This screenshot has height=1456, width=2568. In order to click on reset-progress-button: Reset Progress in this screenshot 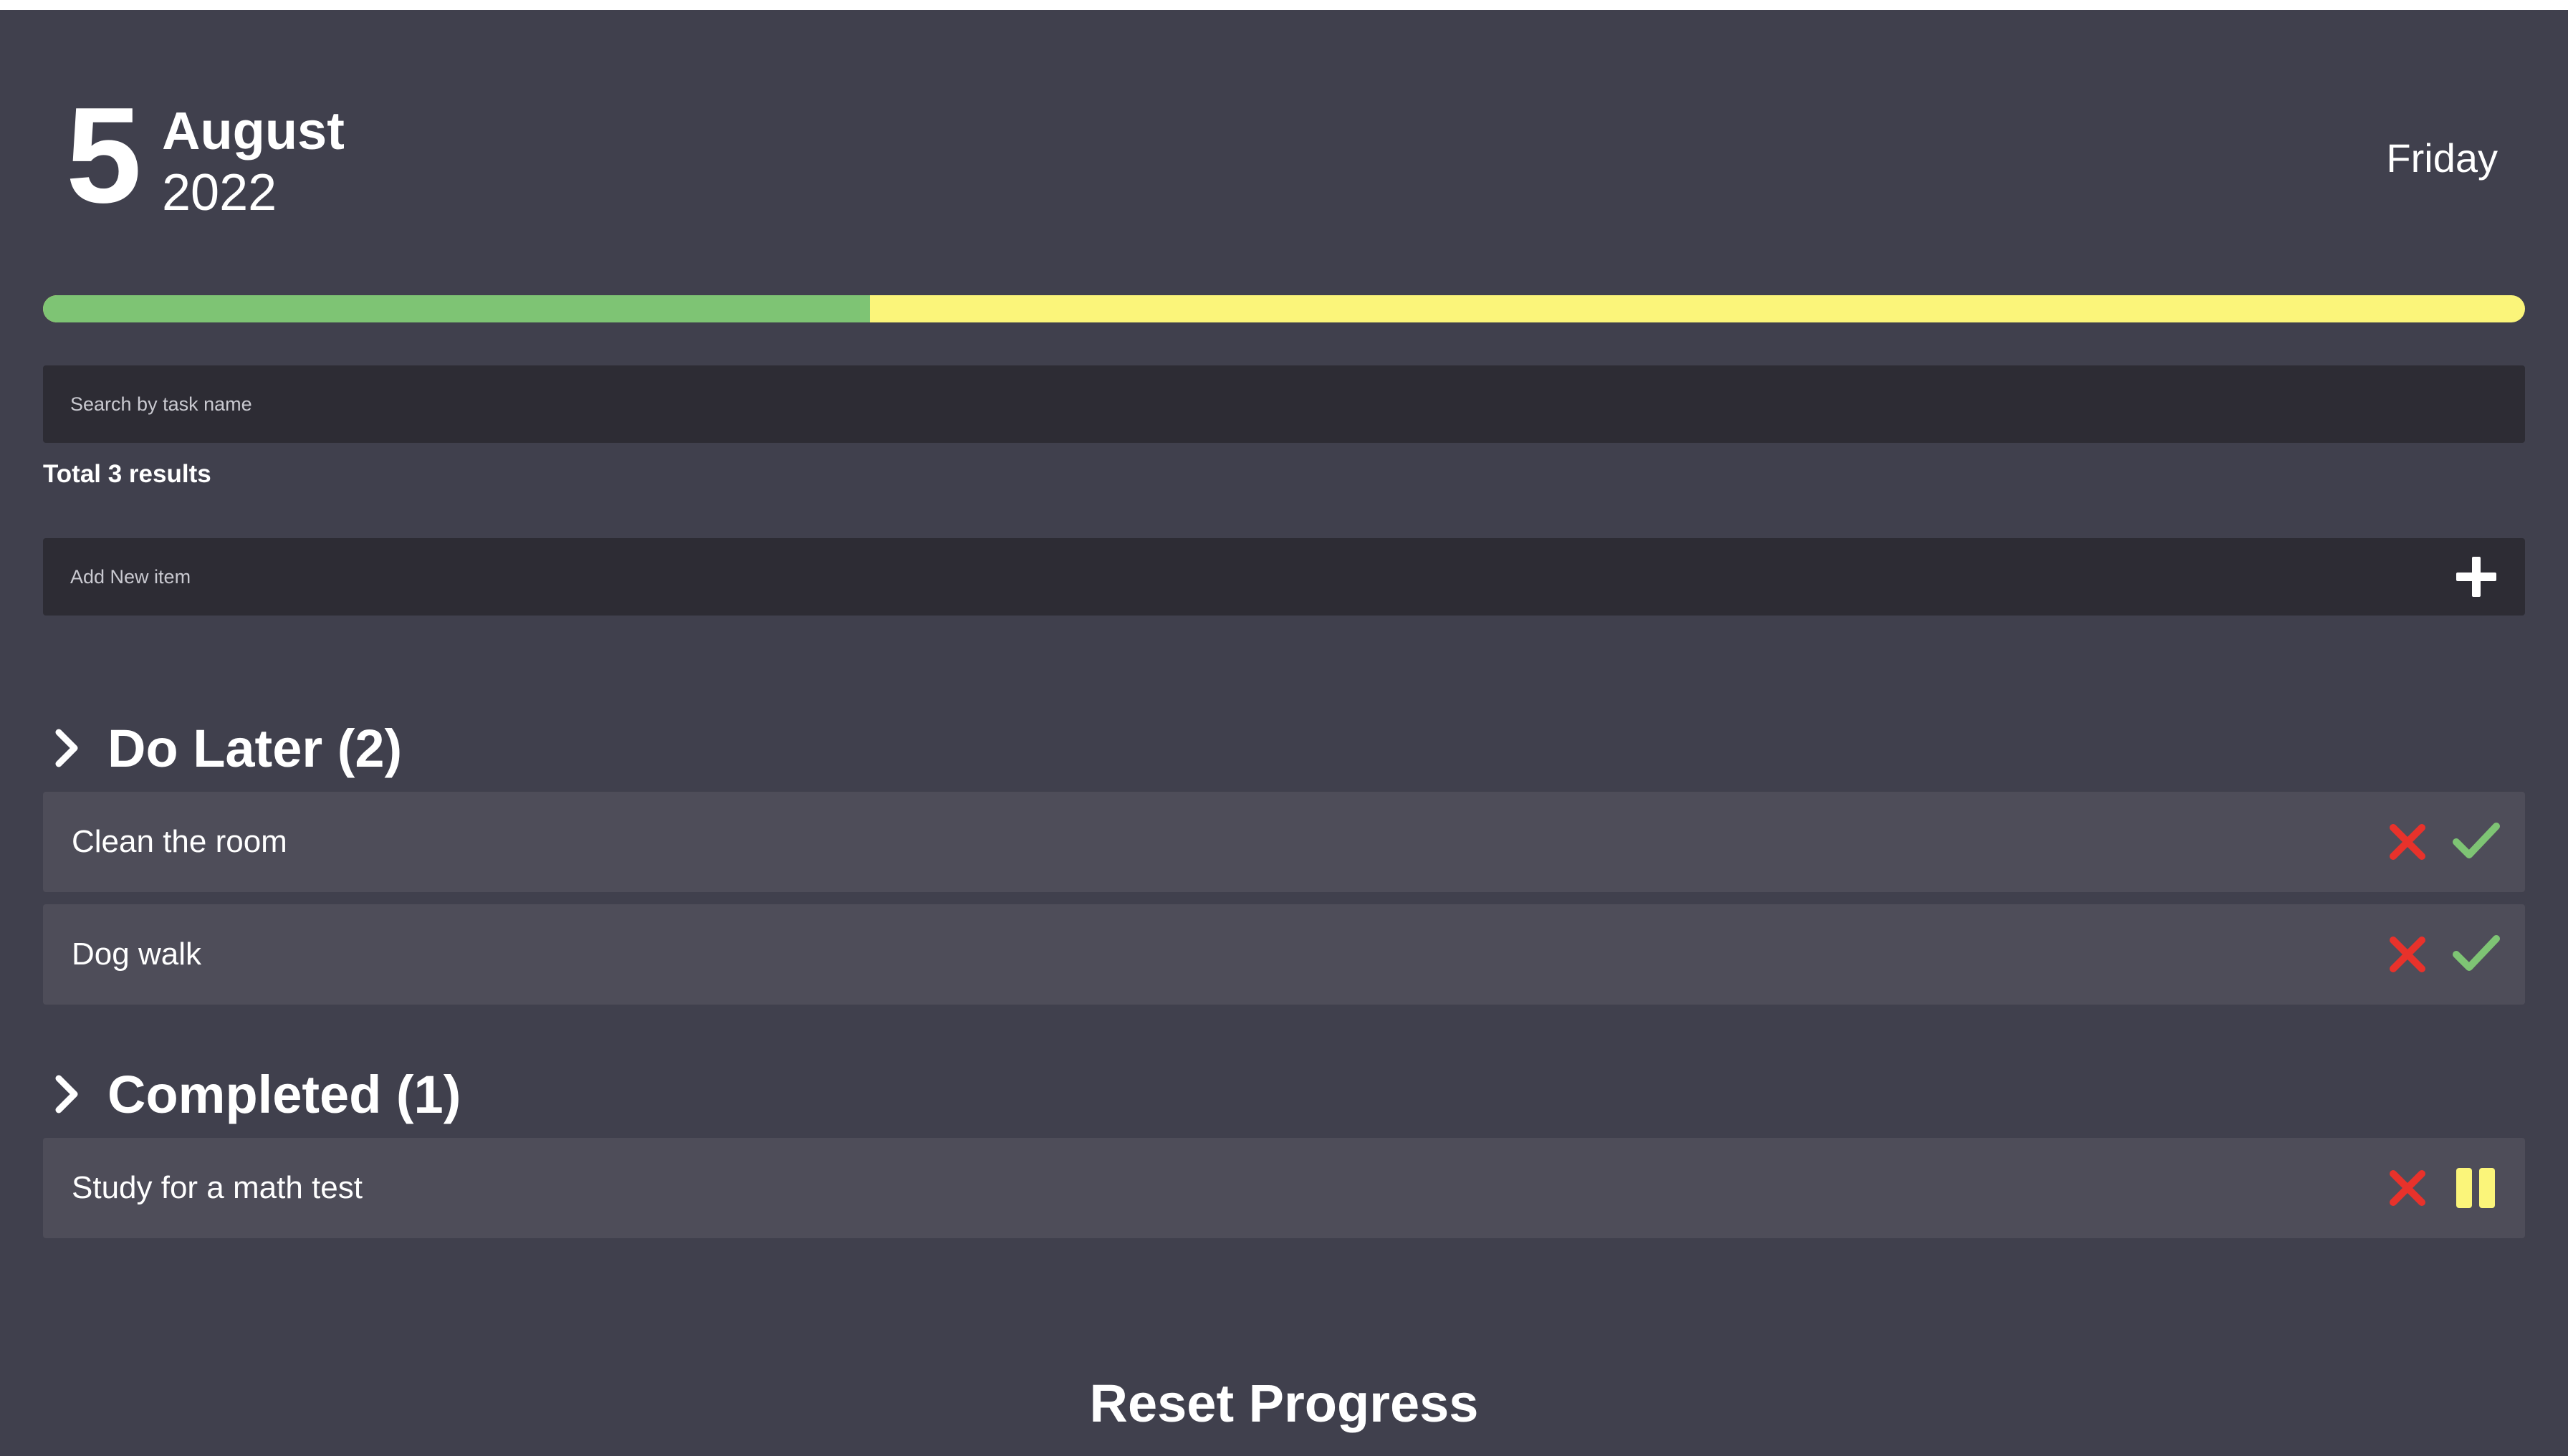, I will do `click(1284, 1403)`.